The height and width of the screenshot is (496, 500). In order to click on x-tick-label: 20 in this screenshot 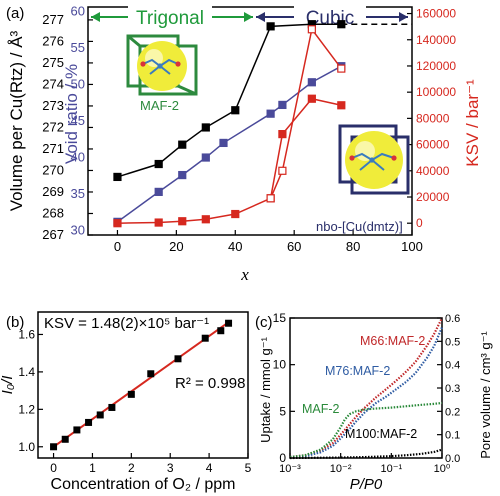, I will do `click(176, 246)`.